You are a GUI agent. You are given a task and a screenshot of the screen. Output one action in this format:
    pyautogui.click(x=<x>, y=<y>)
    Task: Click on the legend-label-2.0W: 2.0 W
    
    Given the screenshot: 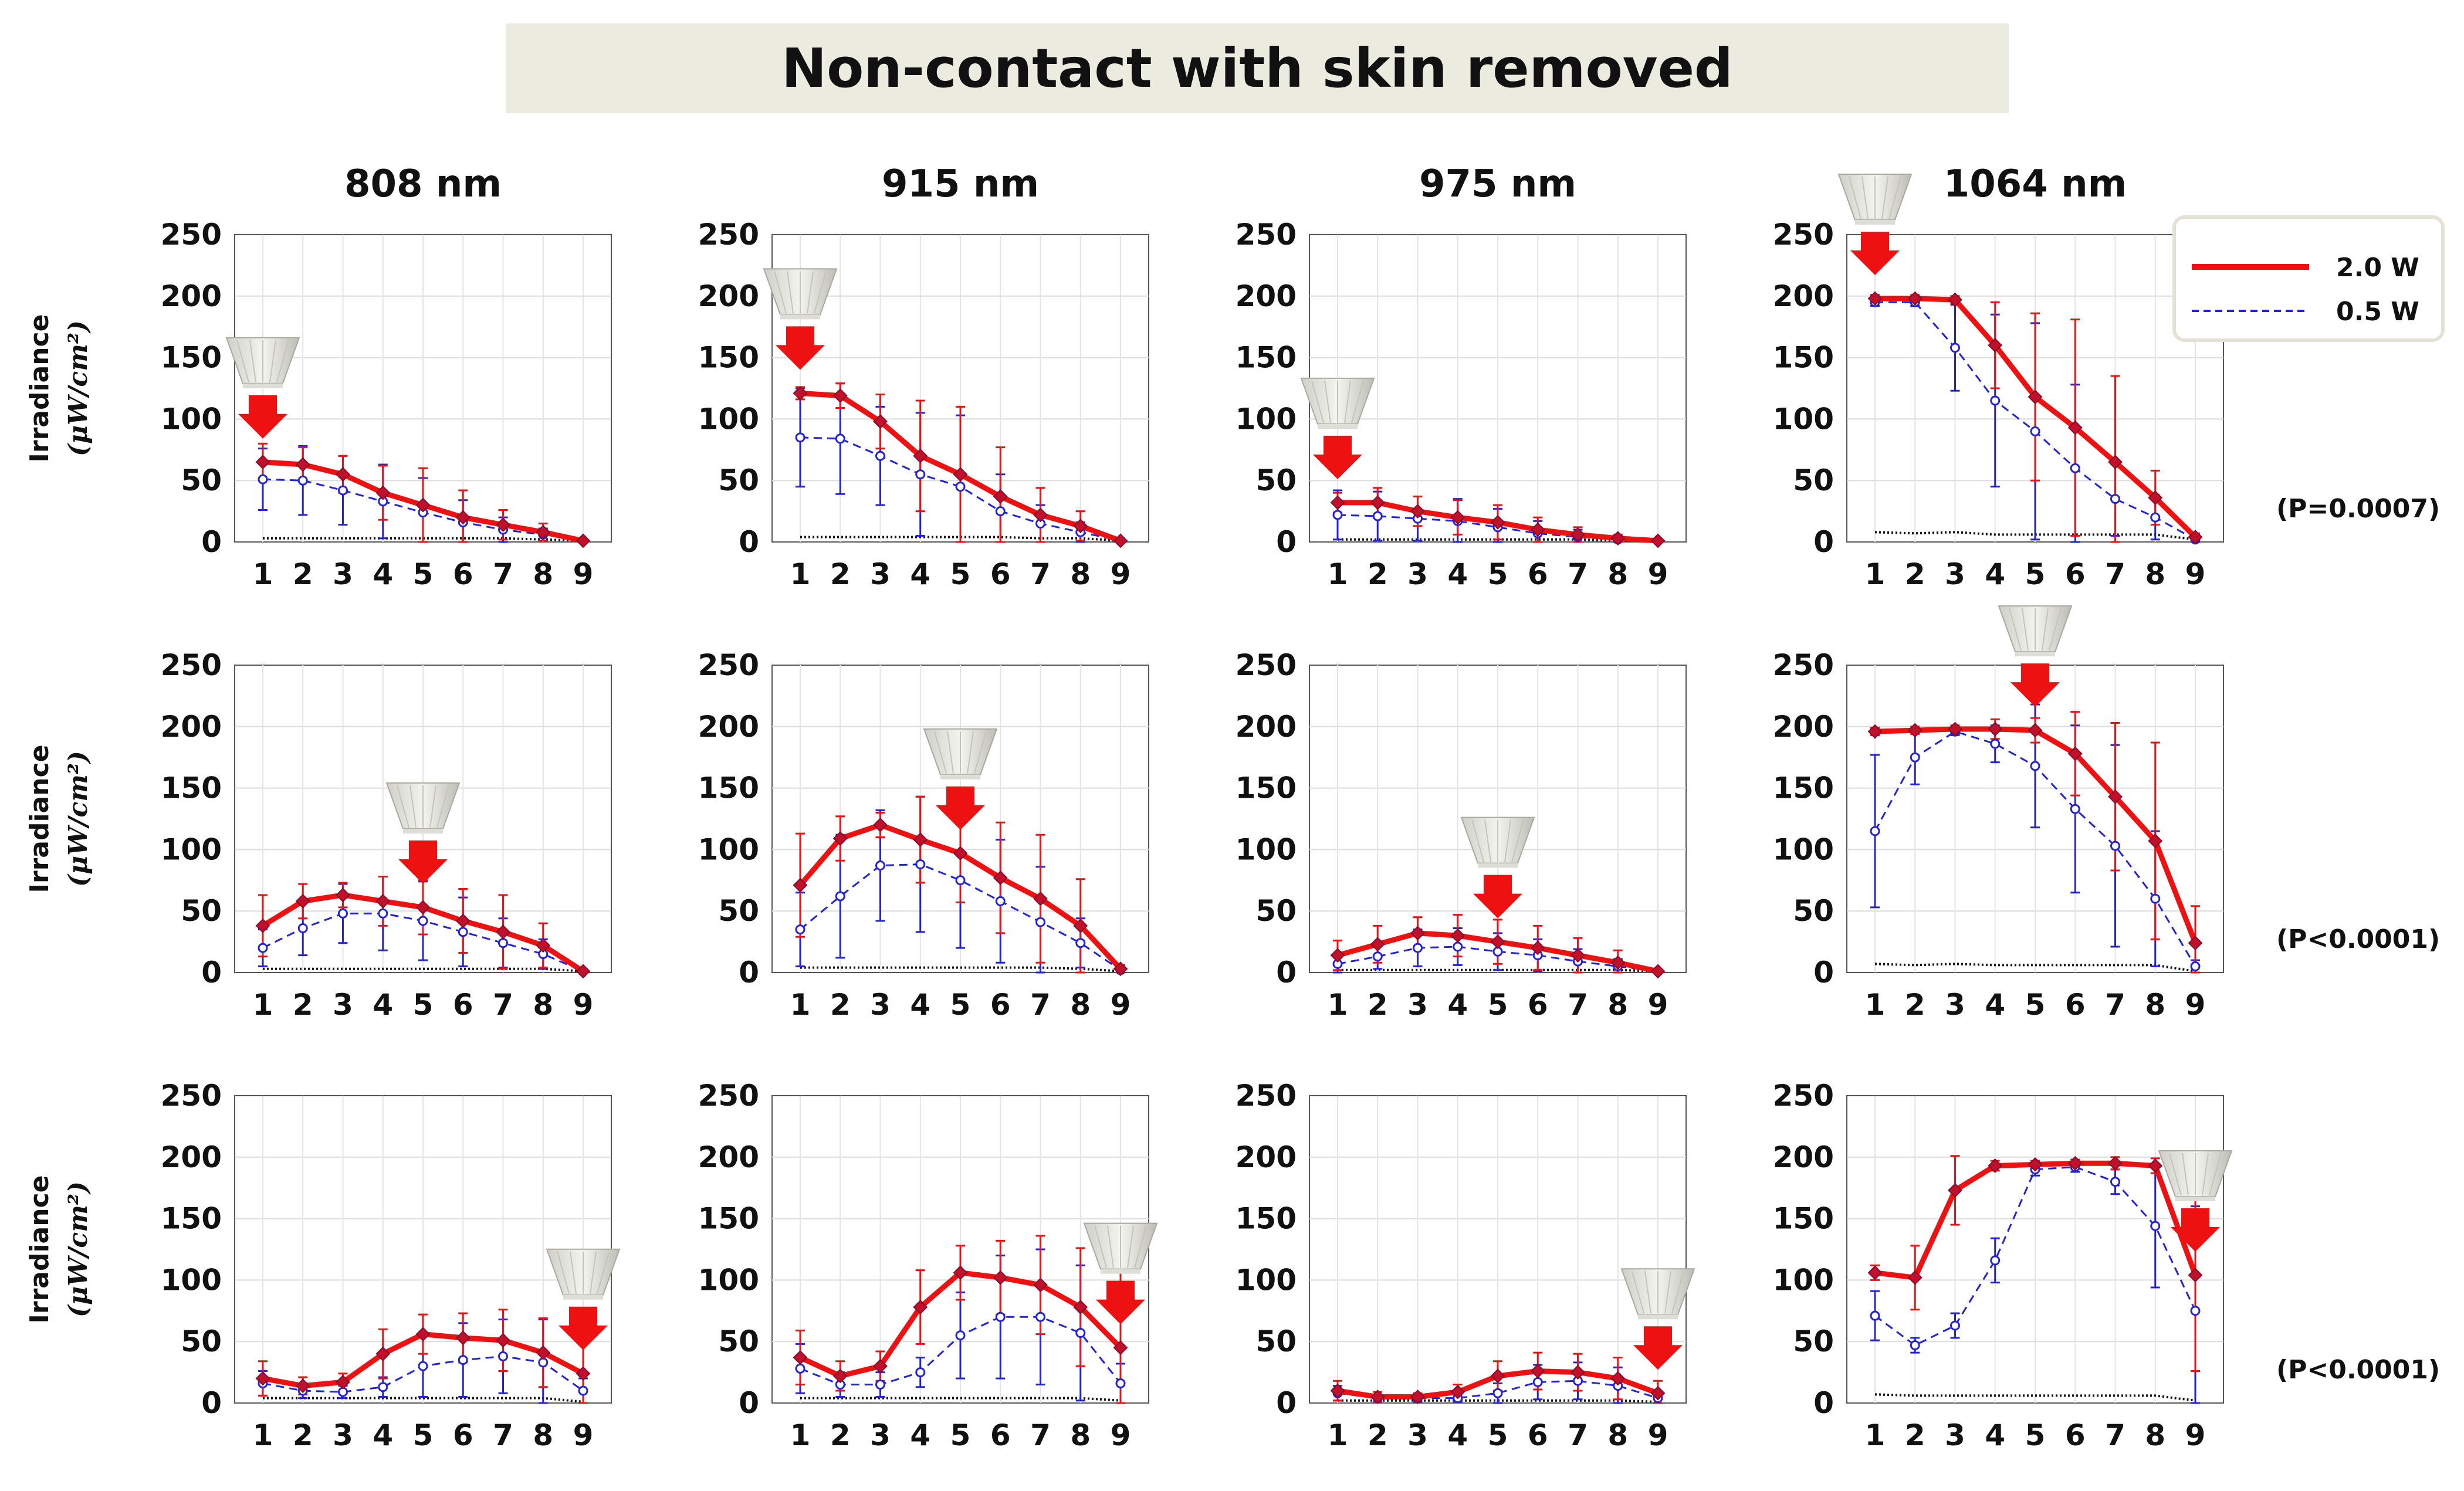 What is the action you would take?
    pyautogui.click(x=2377, y=268)
    